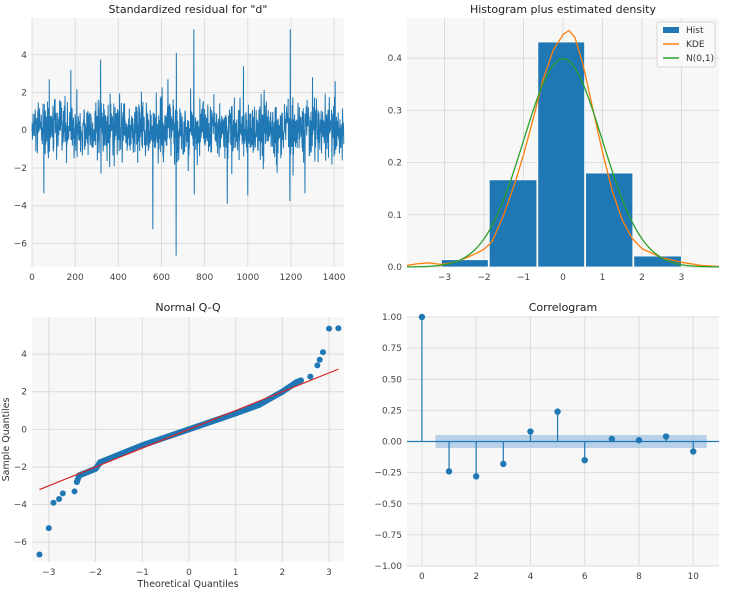  What do you see at coordinates (395, 164) in the screenshot?
I see `y-tick-label: 0.2` at bounding box center [395, 164].